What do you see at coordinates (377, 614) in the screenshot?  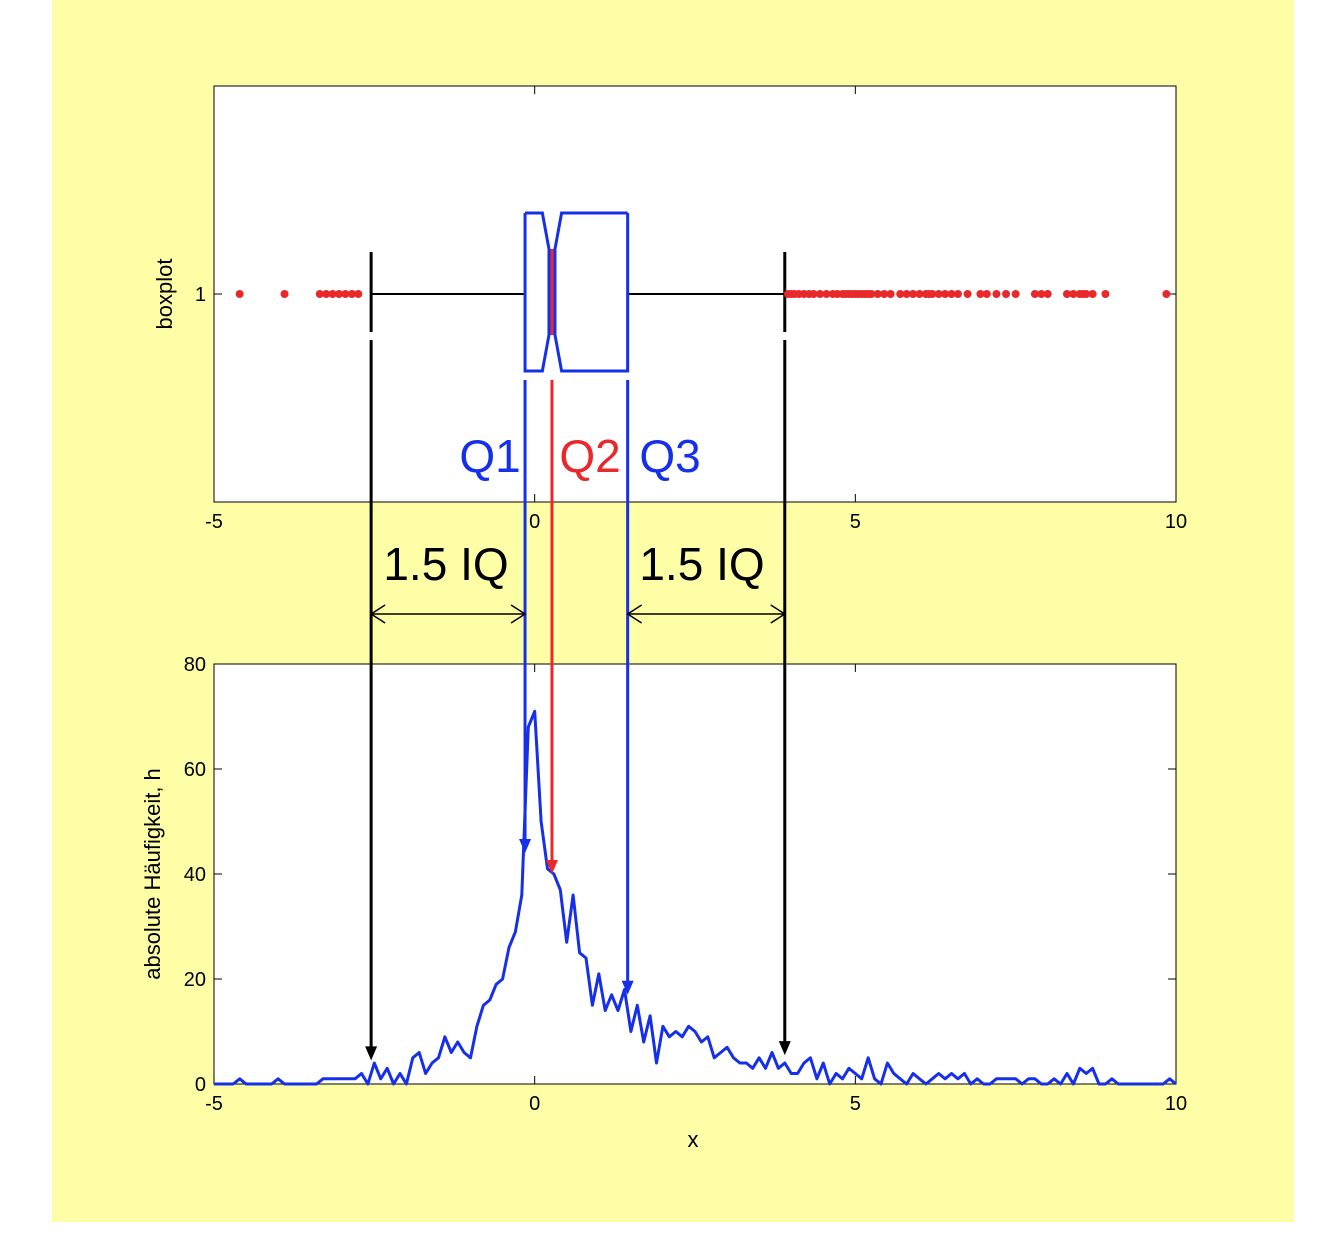 I see `left-iq-span-left-head` at bounding box center [377, 614].